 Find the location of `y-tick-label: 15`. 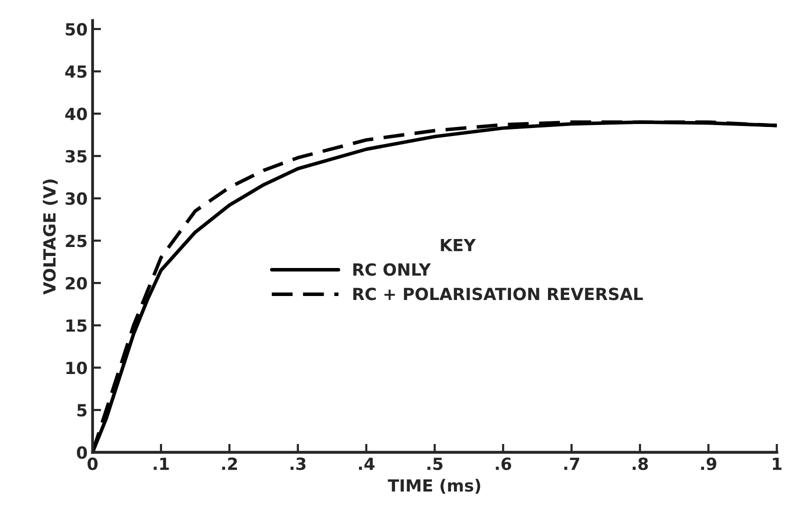

y-tick-label: 15 is located at coordinates (76, 326).